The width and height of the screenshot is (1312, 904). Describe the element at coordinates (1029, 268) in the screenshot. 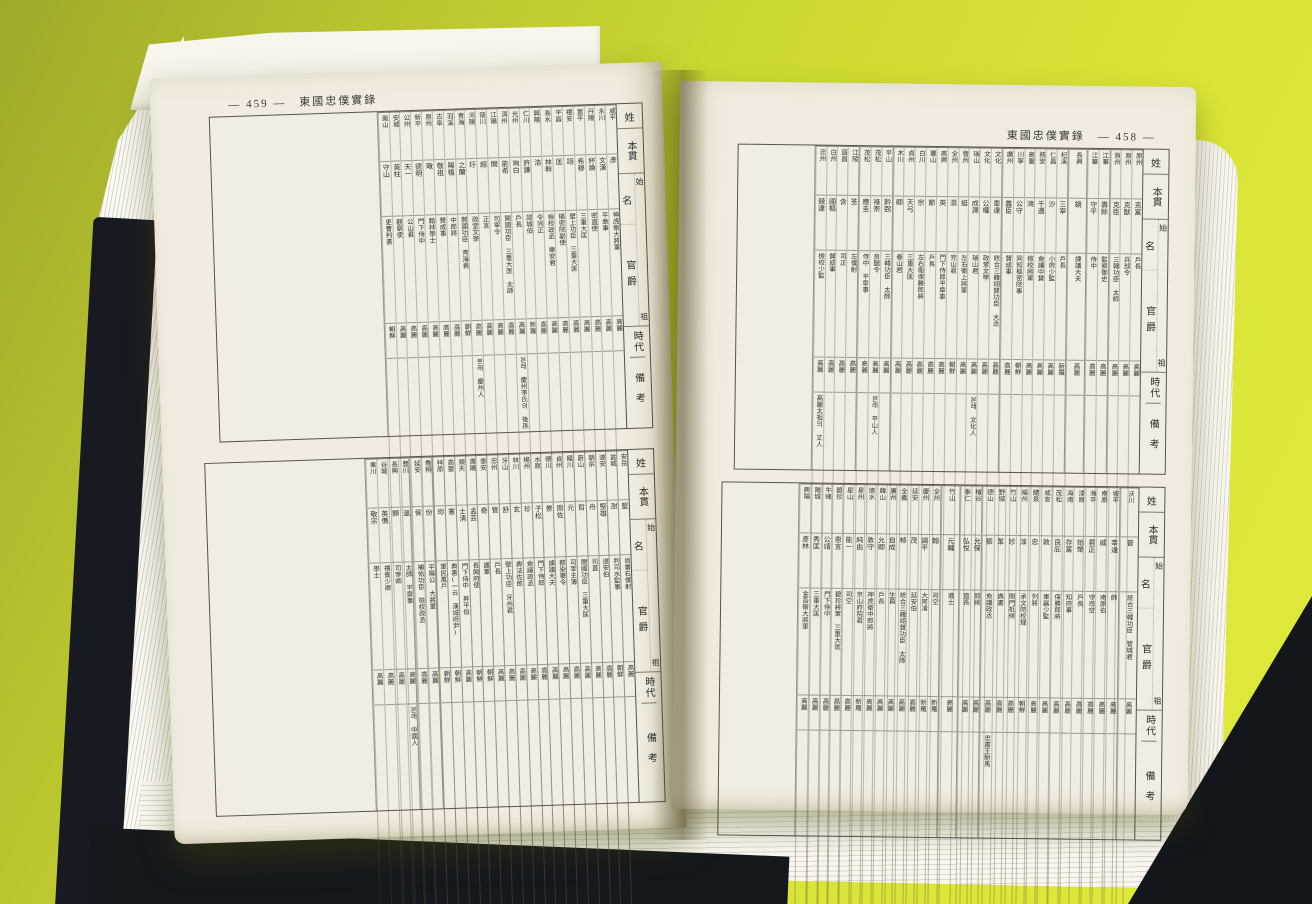

I see `cell-official-rank-text: 檢校將軍` at that location.